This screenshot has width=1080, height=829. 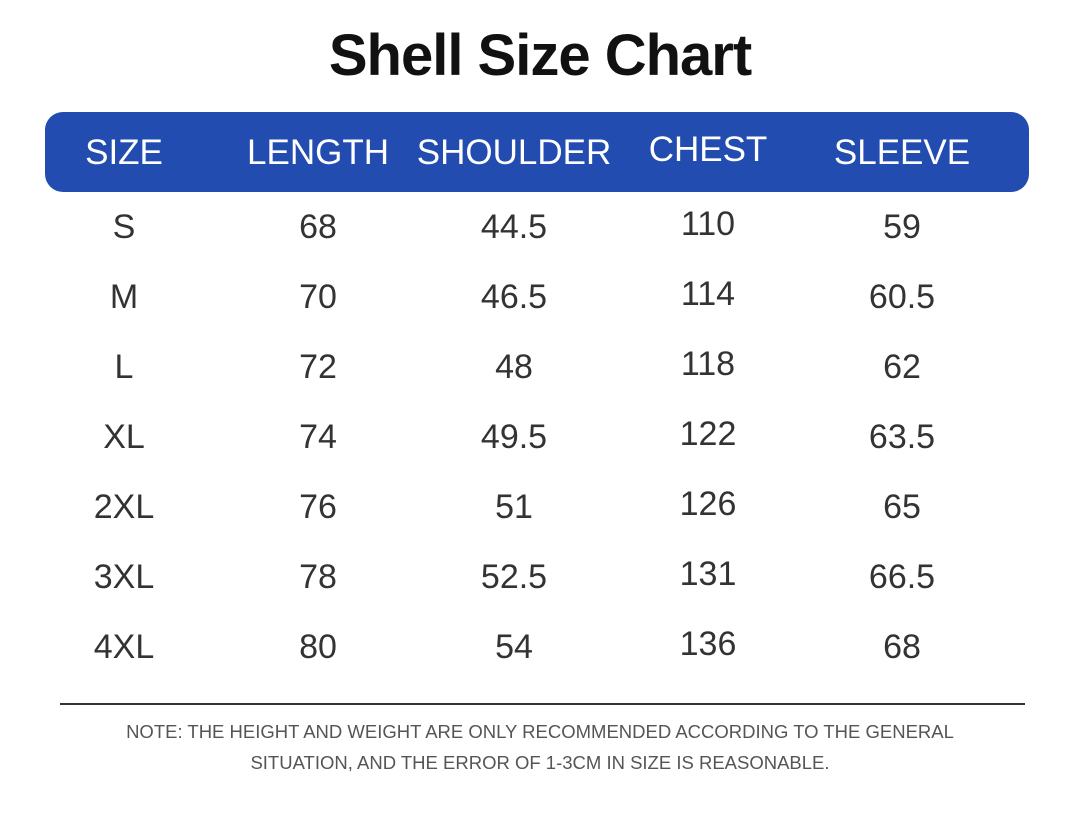 What do you see at coordinates (514, 227) in the screenshot?
I see `cell-shoulder: 44.5` at bounding box center [514, 227].